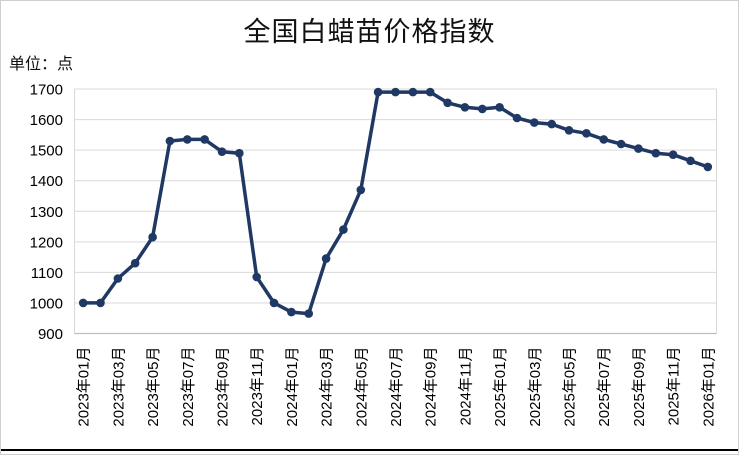 The width and height of the screenshot is (739, 455). Describe the element at coordinates (603, 139) in the screenshot. I see `data-point-2025年07月` at that location.